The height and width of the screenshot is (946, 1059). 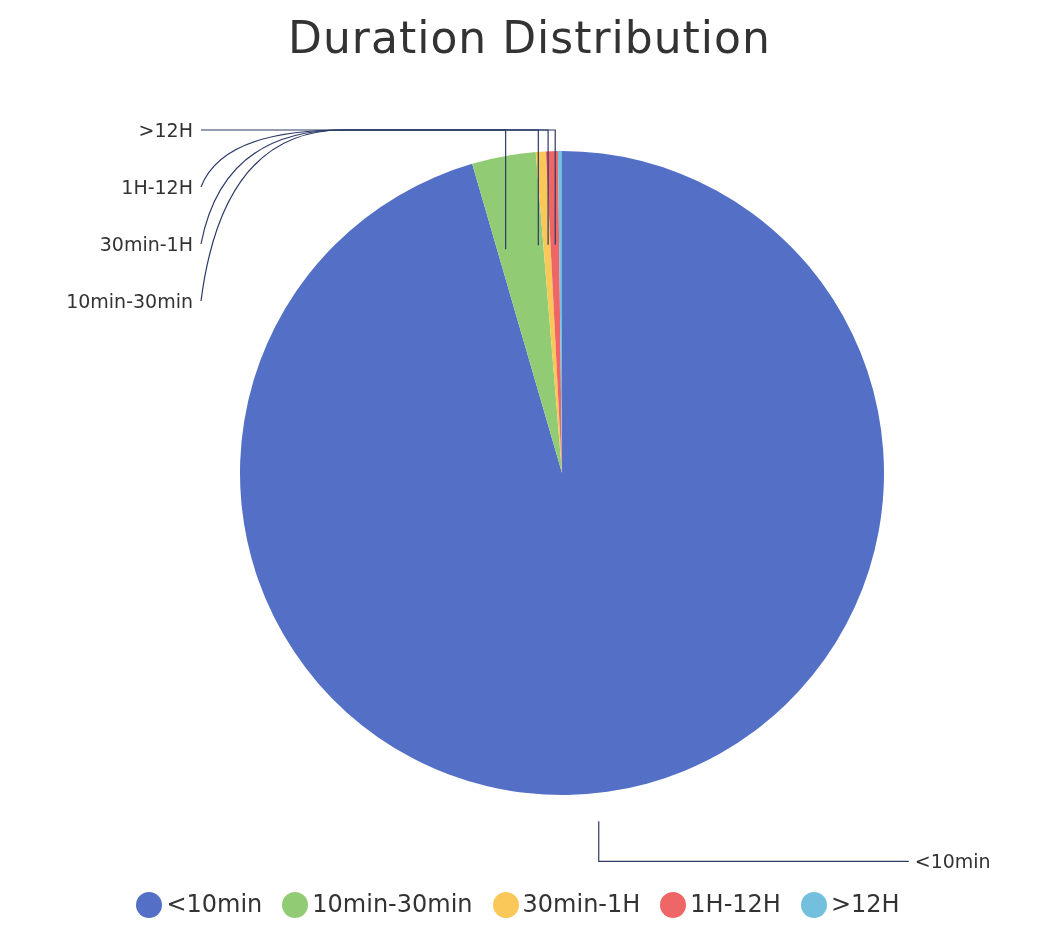 What do you see at coordinates (214, 904) in the screenshot?
I see `legend-label: <10min` at bounding box center [214, 904].